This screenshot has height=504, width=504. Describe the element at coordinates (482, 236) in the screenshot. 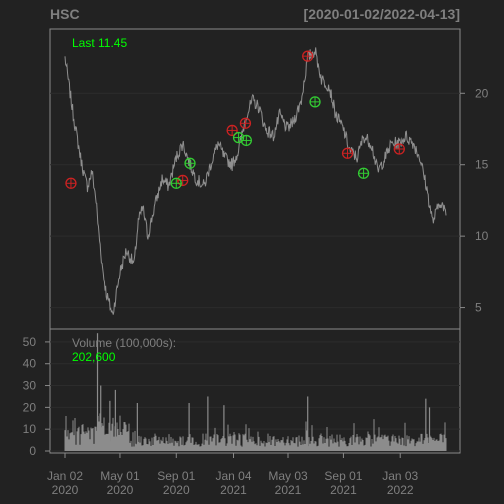

I see `price-y-tick-label: 10` at that location.